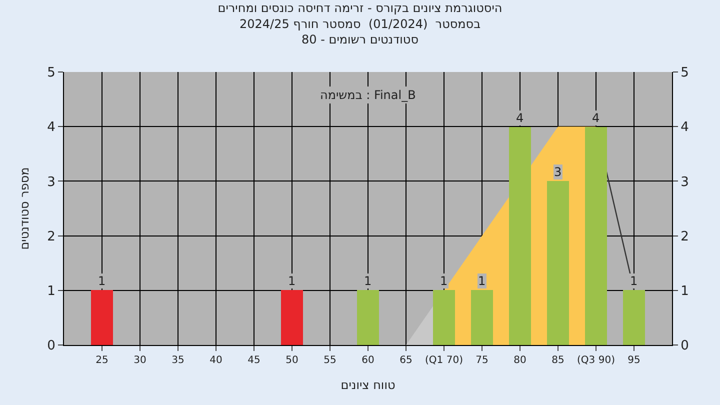 The image size is (720, 405). I want to click on x-tick-label: 75, so click(482, 360).